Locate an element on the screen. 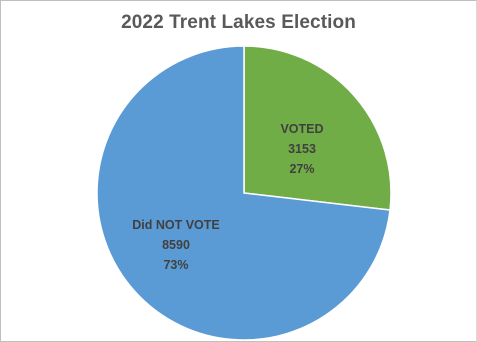 The width and height of the screenshot is (477, 342). data-label-did-not-vote-label: Did NOT VOTE is located at coordinates (176, 225).